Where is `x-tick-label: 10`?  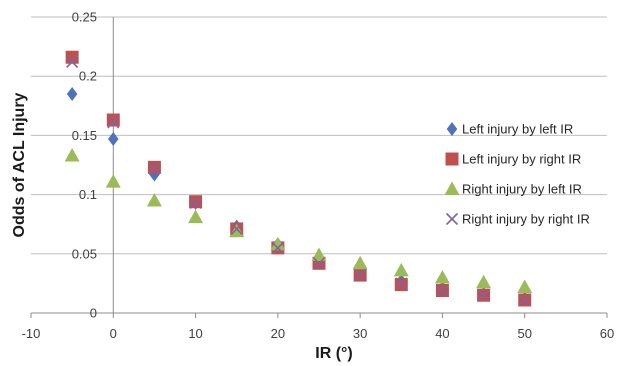 x-tick-label: 10 is located at coordinates (195, 333).